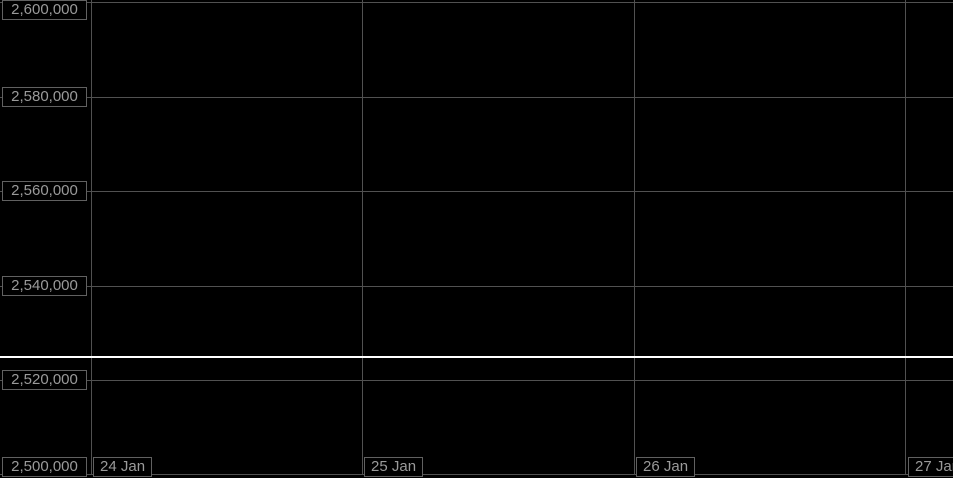 Image resolution: width=953 pixels, height=478 pixels. What do you see at coordinates (394, 467) in the screenshot?
I see `x-axis-label: 25 Jan` at bounding box center [394, 467].